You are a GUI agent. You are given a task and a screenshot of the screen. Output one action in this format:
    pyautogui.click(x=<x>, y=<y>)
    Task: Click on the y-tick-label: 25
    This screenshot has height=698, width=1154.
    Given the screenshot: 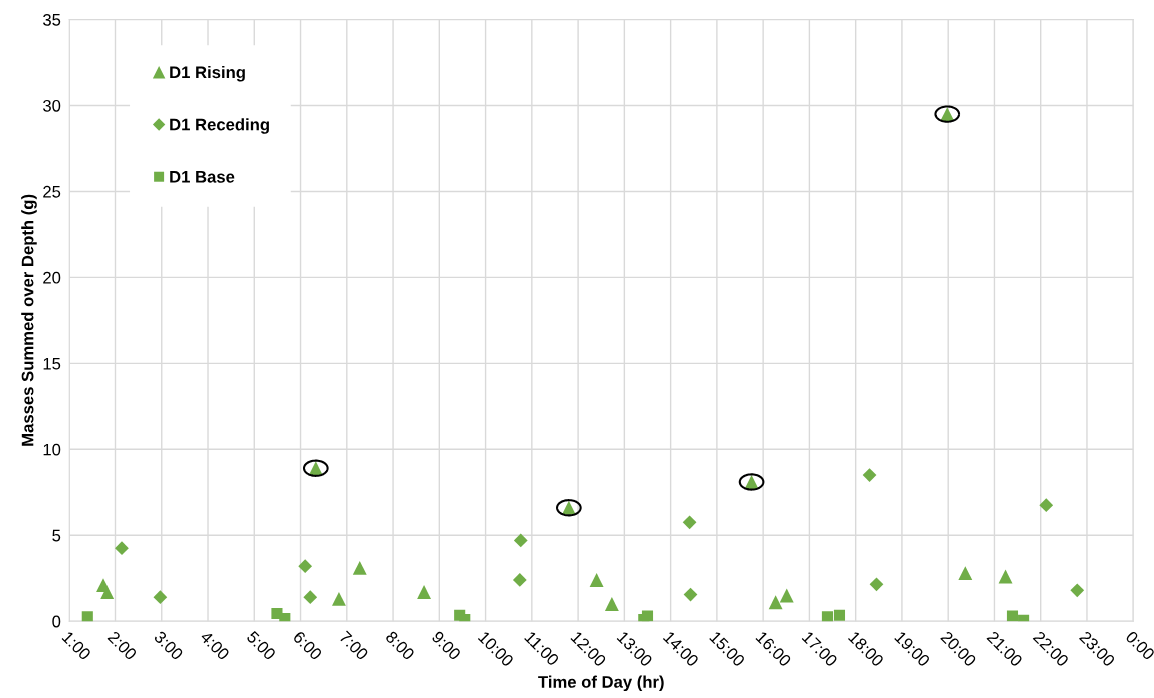 What is the action you would take?
    pyautogui.click(x=52, y=191)
    